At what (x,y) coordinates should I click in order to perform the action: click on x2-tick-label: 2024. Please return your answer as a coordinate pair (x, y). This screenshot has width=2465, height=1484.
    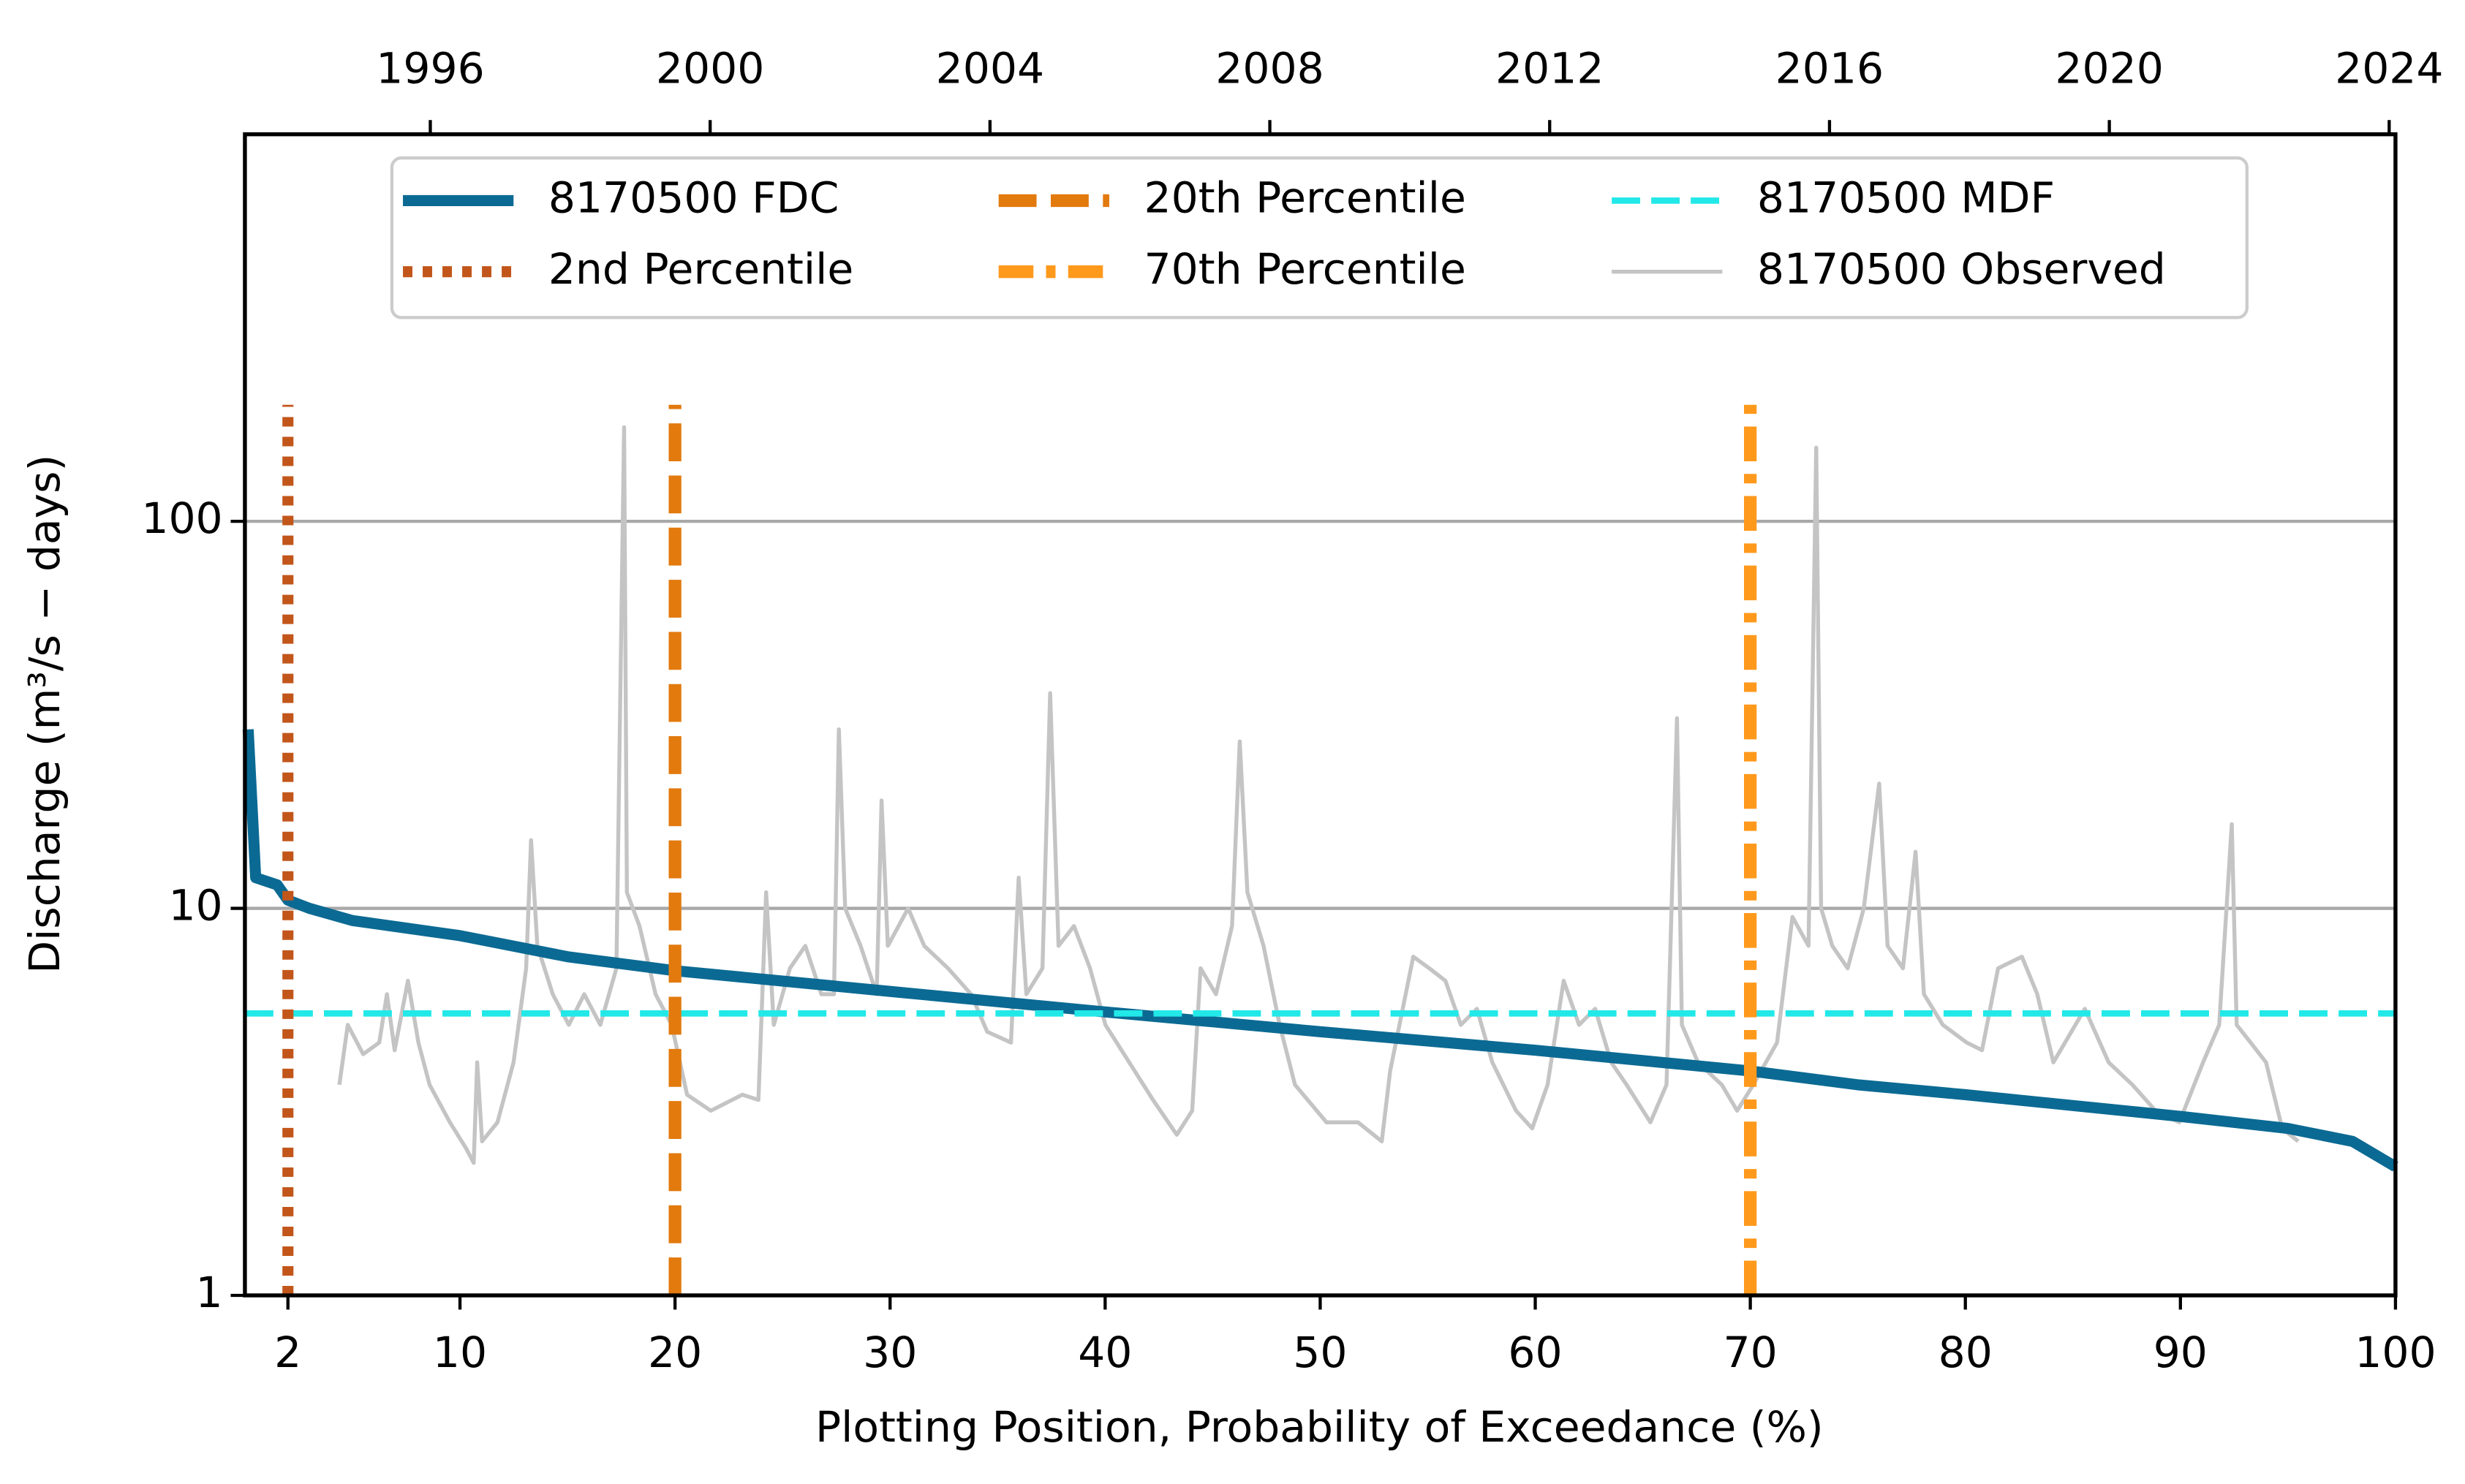
    Looking at the image, I should click on (2389, 68).